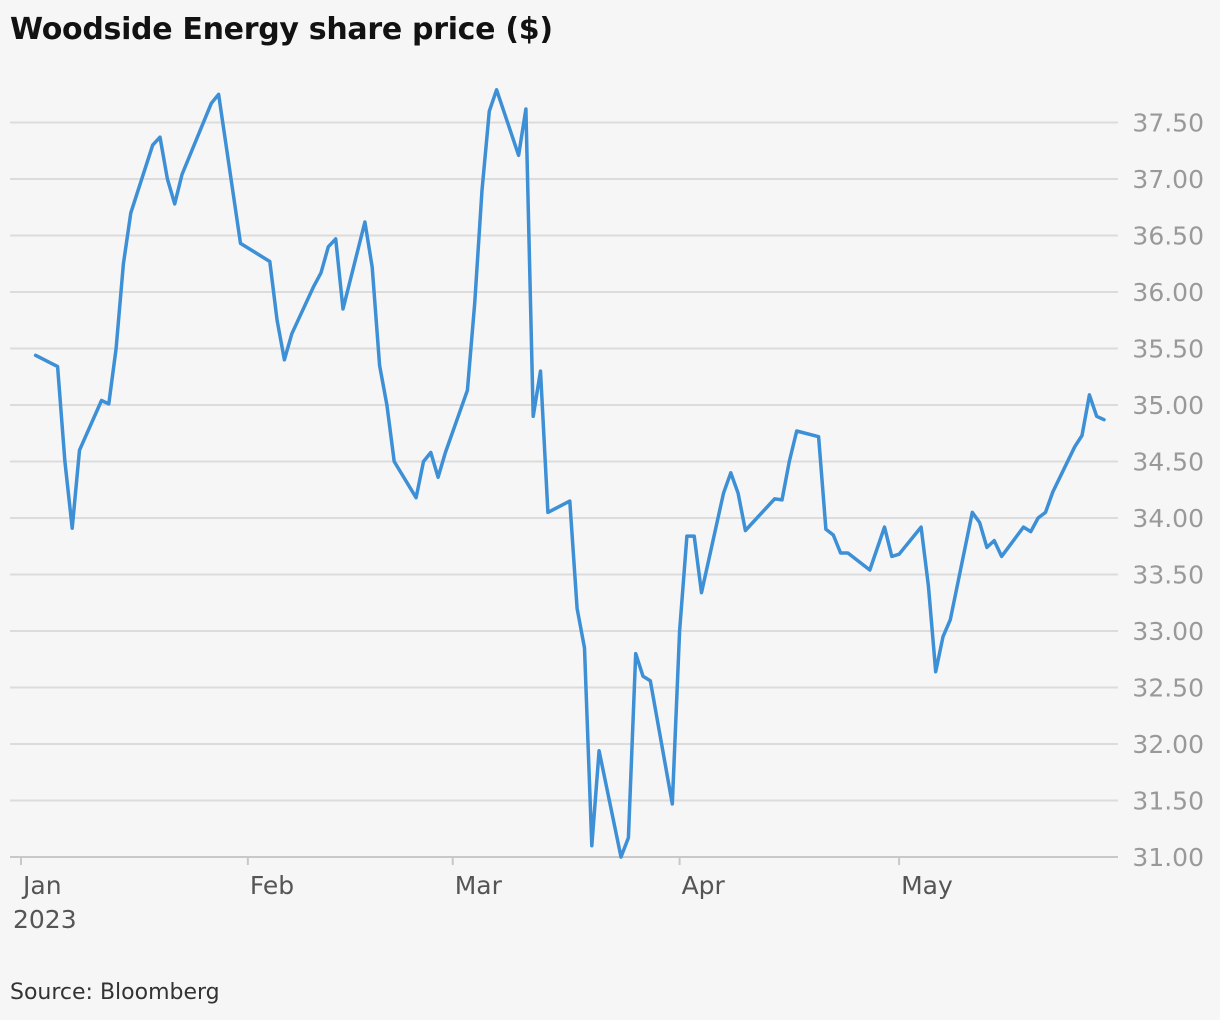  I want to click on y-tick-label: 36.50, so click(1168, 236).